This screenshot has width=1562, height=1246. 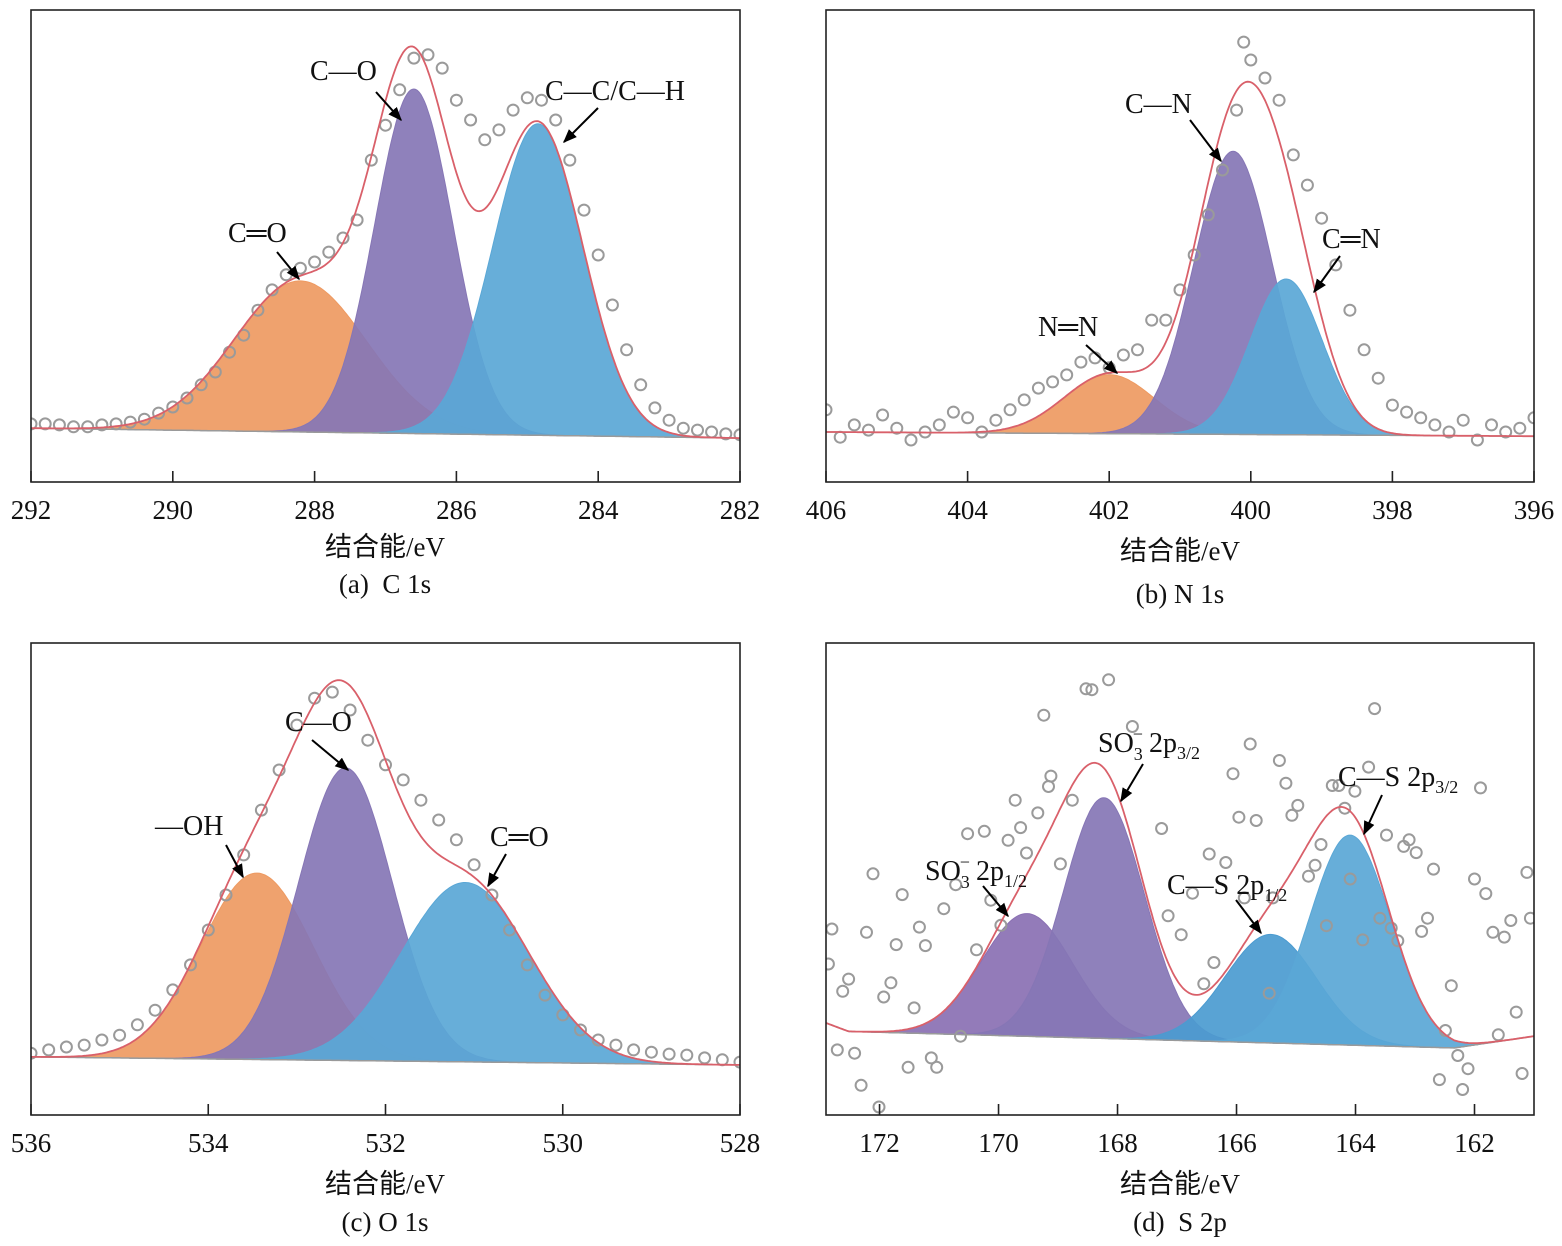 What do you see at coordinates (563, 1143) in the screenshot?
I see `x-tick-label: 530` at bounding box center [563, 1143].